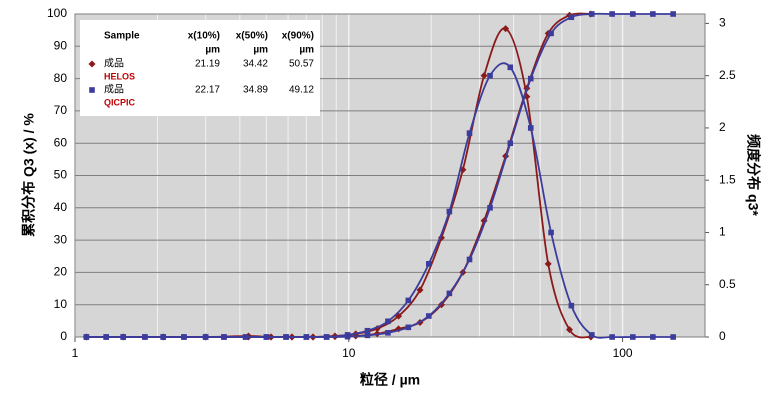 The width and height of the screenshot is (780, 405). Describe the element at coordinates (119, 76) in the screenshot. I see `legend-method: HELOS` at that location.